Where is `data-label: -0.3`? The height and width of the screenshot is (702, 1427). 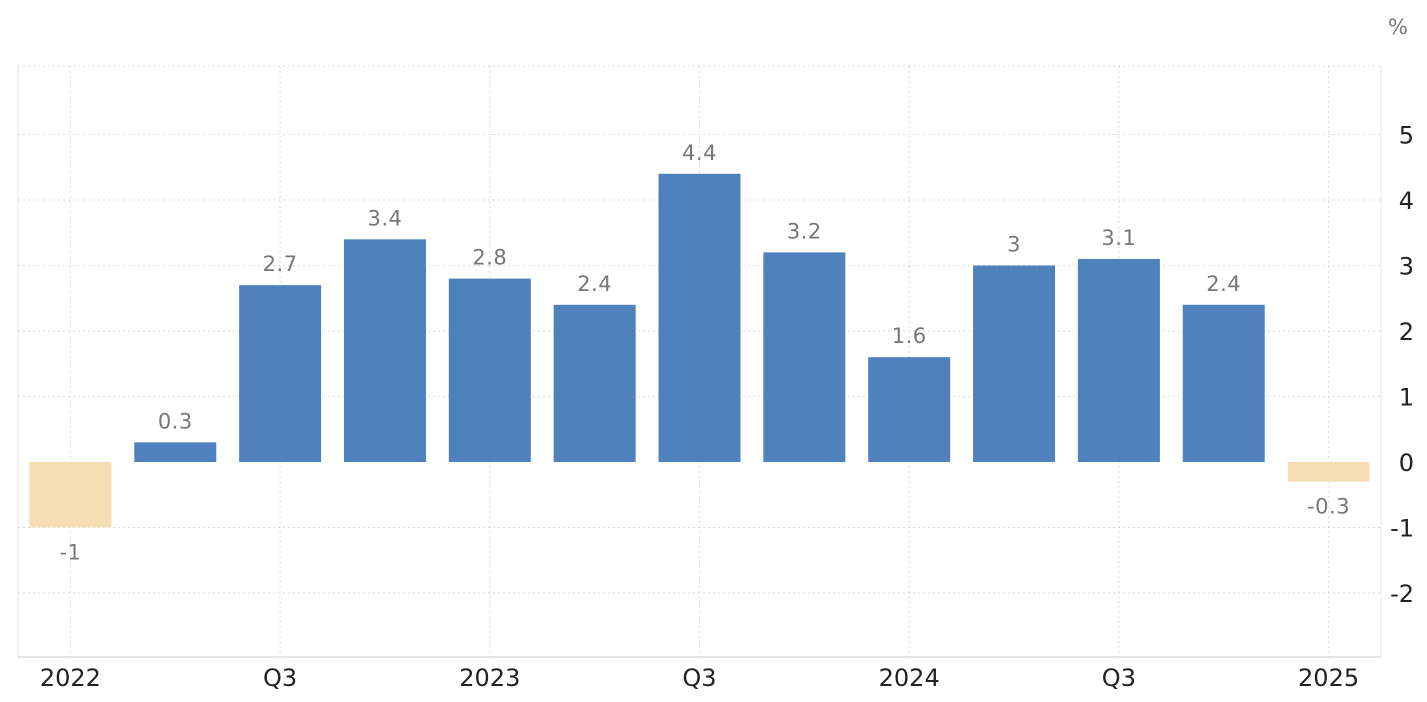 data-label: -0.3 is located at coordinates (1328, 507).